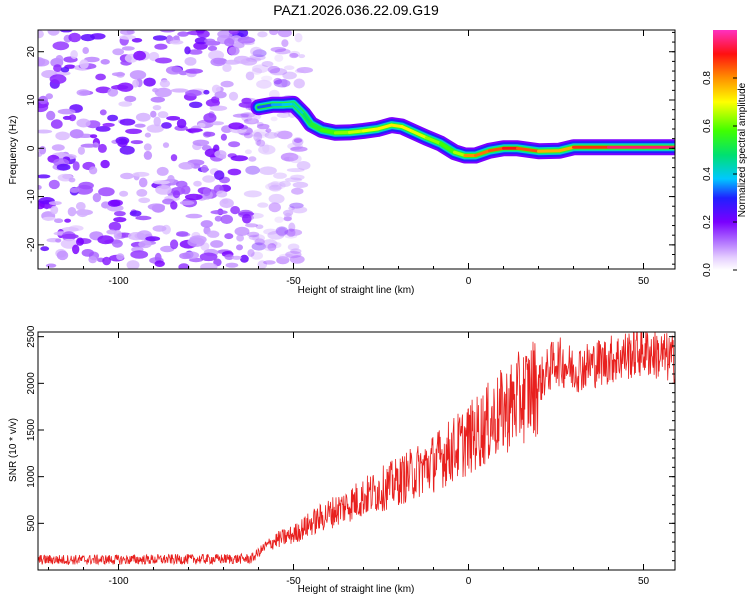  What do you see at coordinates (707, 174) in the screenshot?
I see `colorbar-tick-label: 0.4` at bounding box center [707, 174].